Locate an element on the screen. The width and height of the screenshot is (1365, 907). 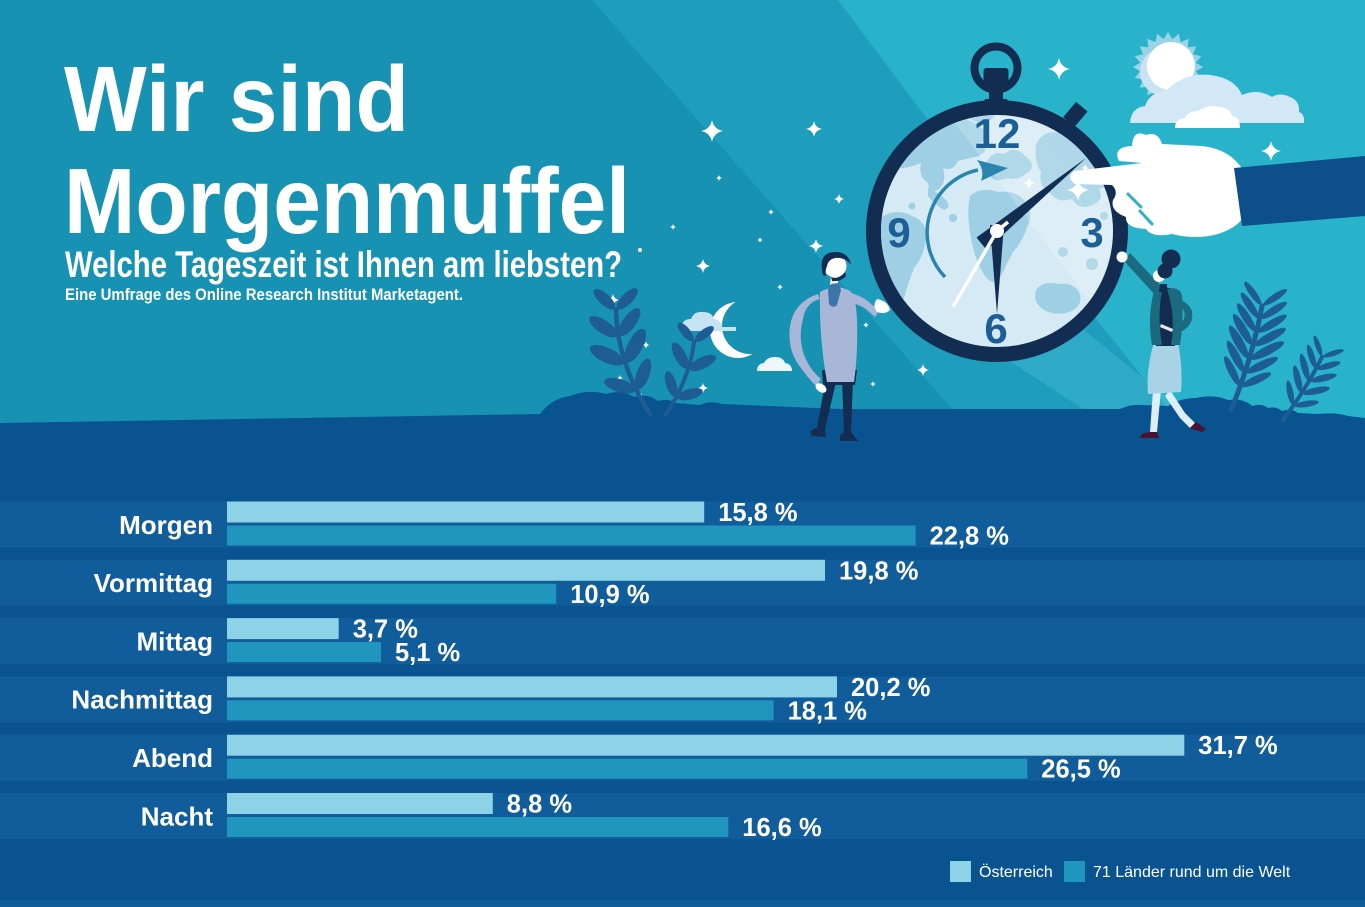
svg-text: 22,8 % is located at coordinates (969, 537).